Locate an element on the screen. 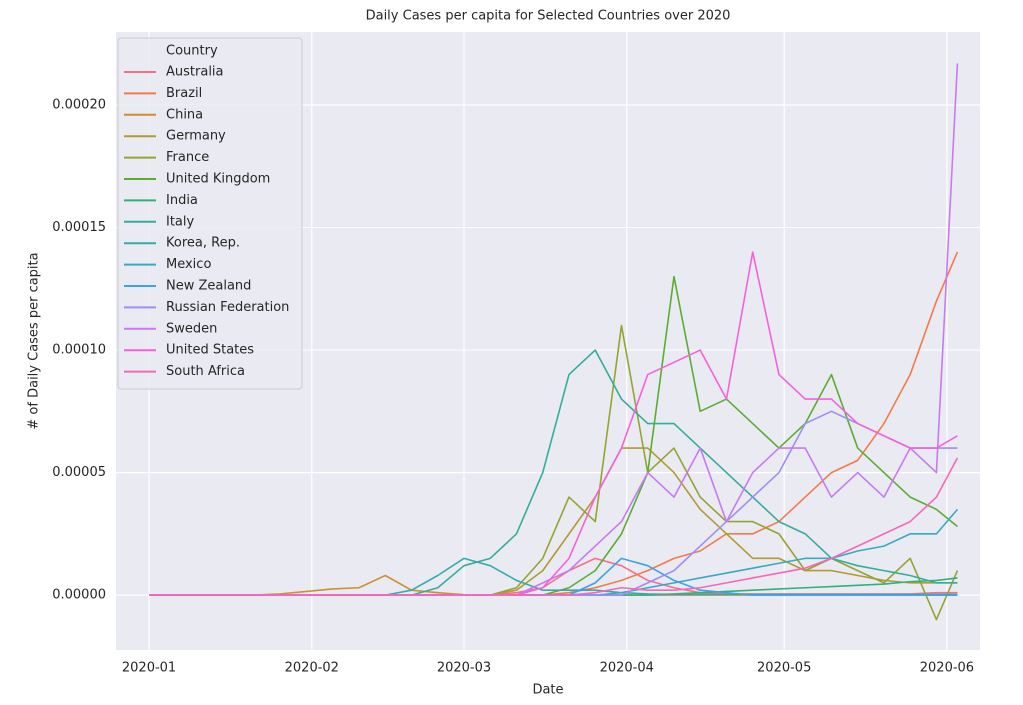  y-tick-label: 0.00020 is located at coordinates (79, 105).